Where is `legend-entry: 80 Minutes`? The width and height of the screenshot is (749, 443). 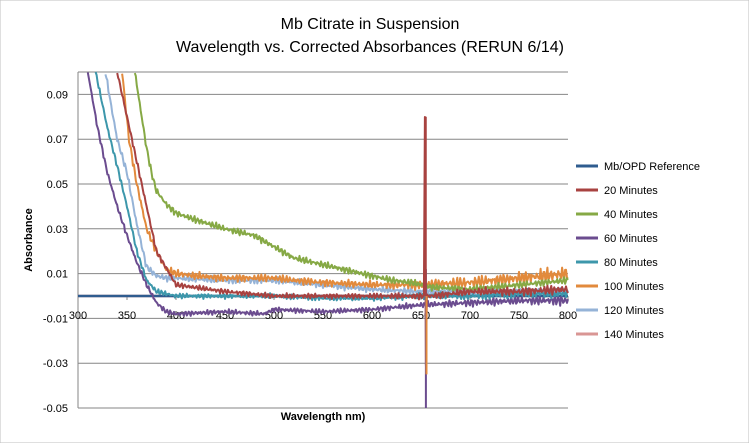
legend-entry: 80 Minutes is located at coordinates (631, 263).